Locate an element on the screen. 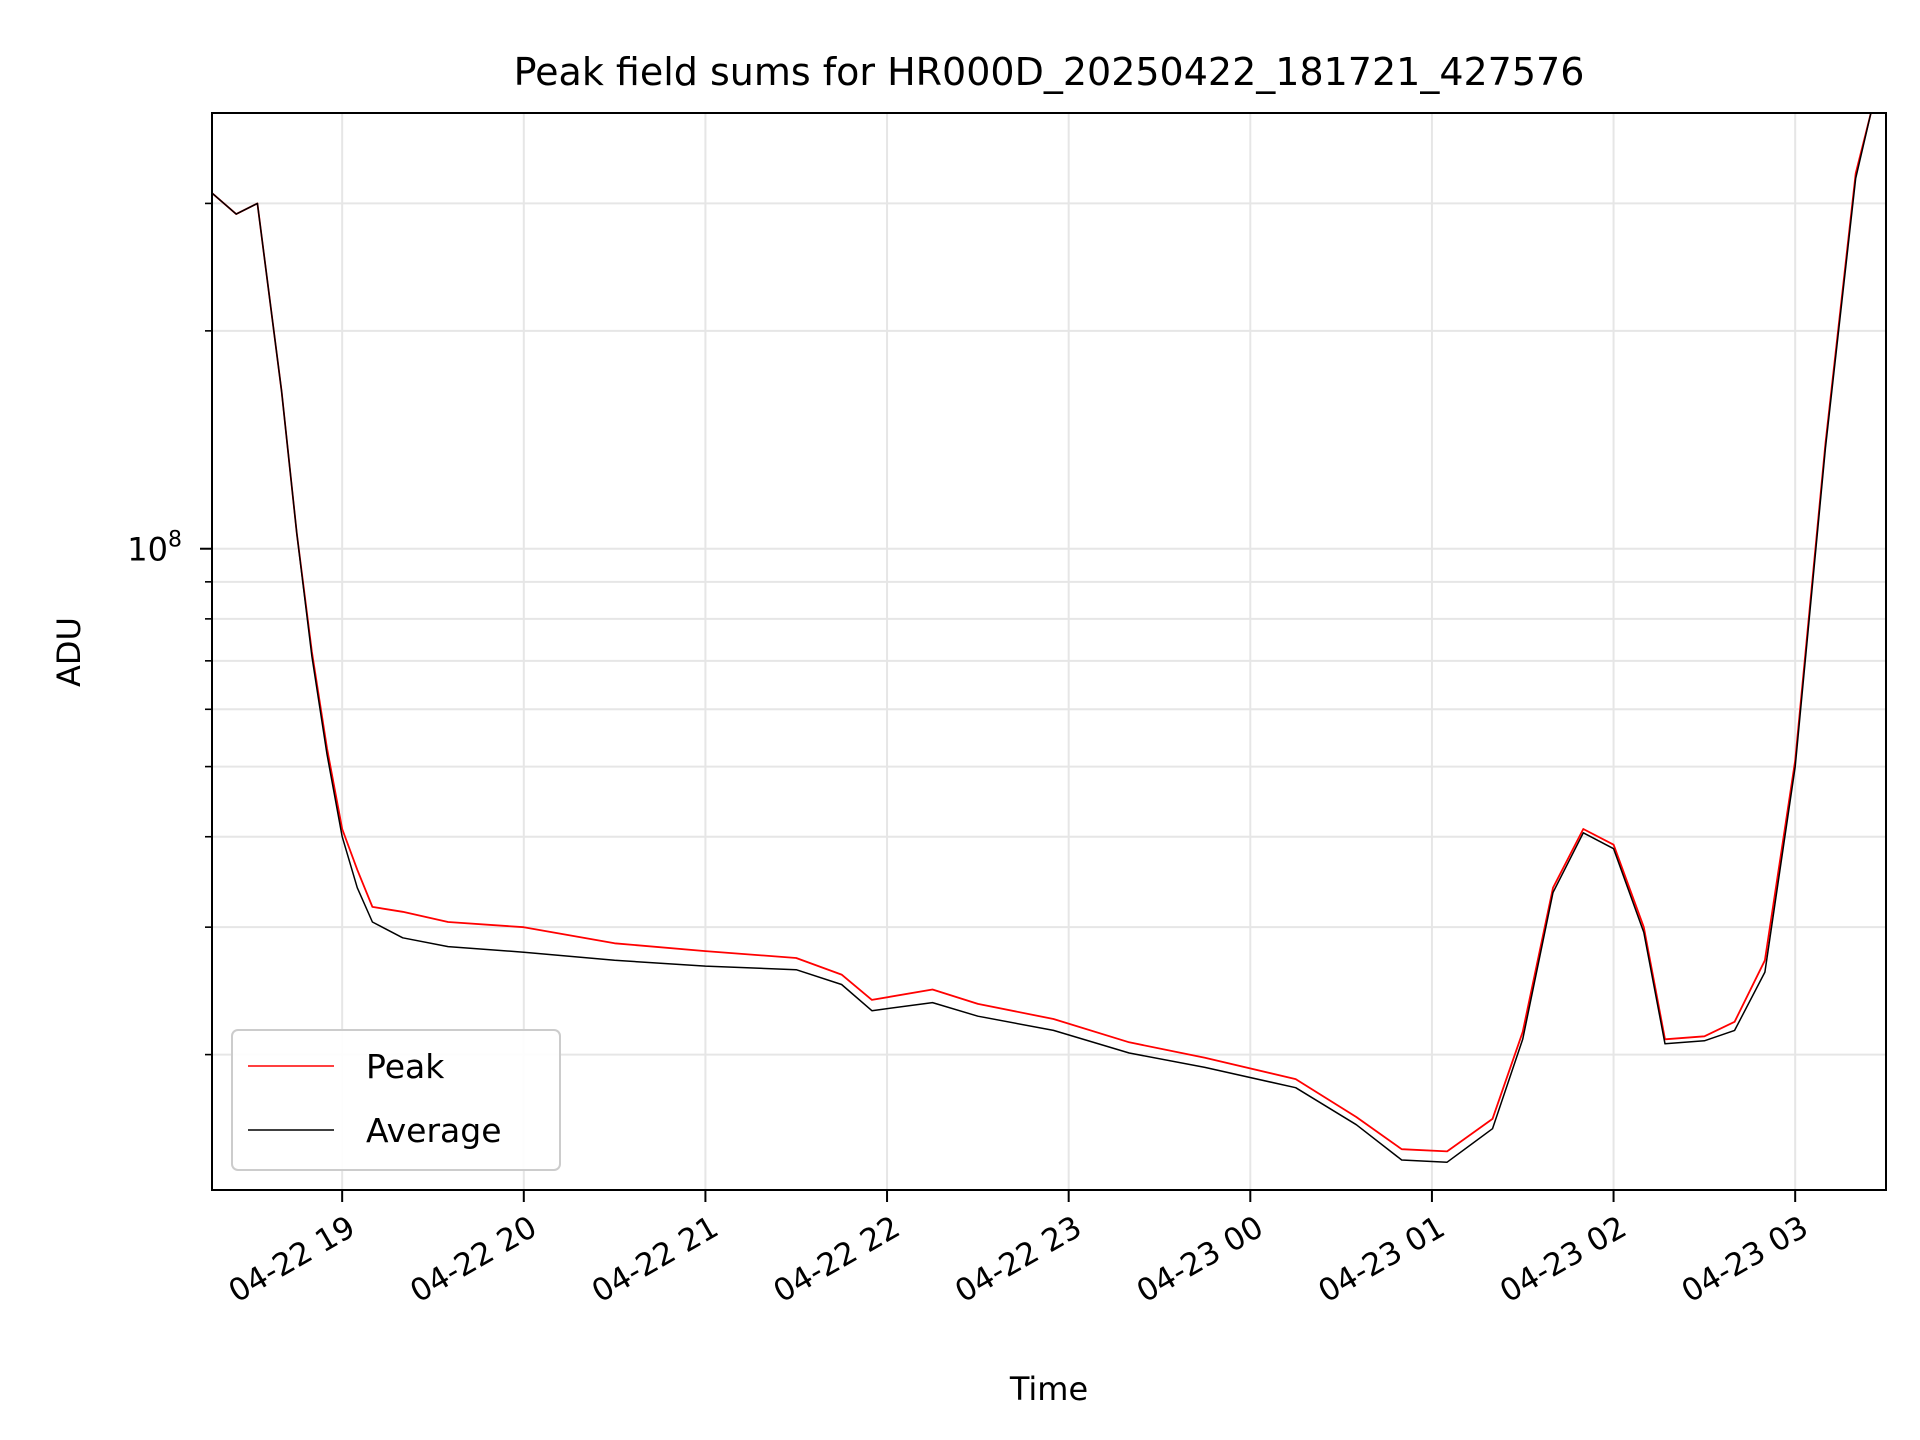 This screenshot has width=1920, height=1440. y-axis-label: ADU is located at coordinates (69, 652).